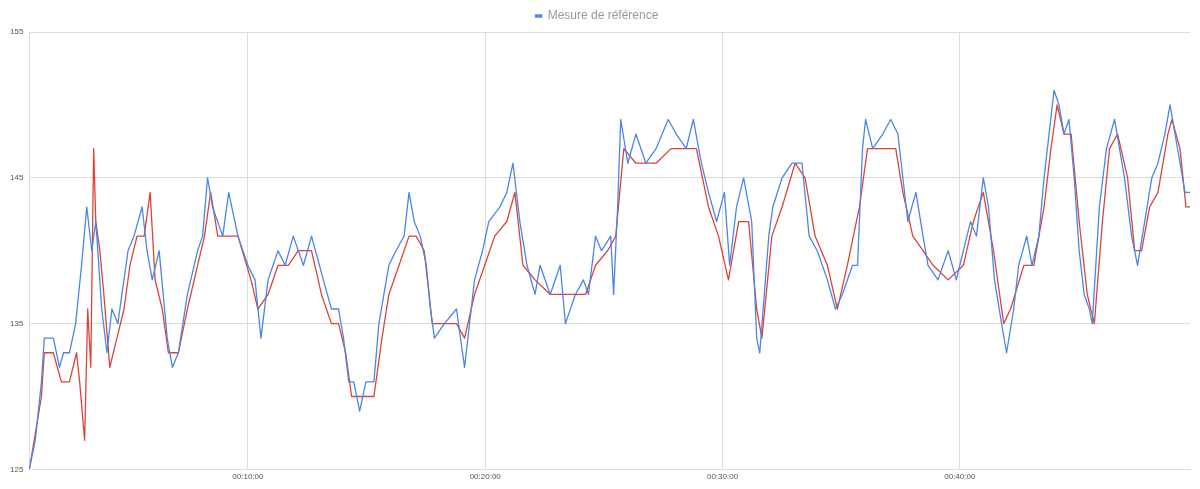  Describe the element at coordinates (16, 323) in the screenshot. I see `y-tick-label: 135` at that location.